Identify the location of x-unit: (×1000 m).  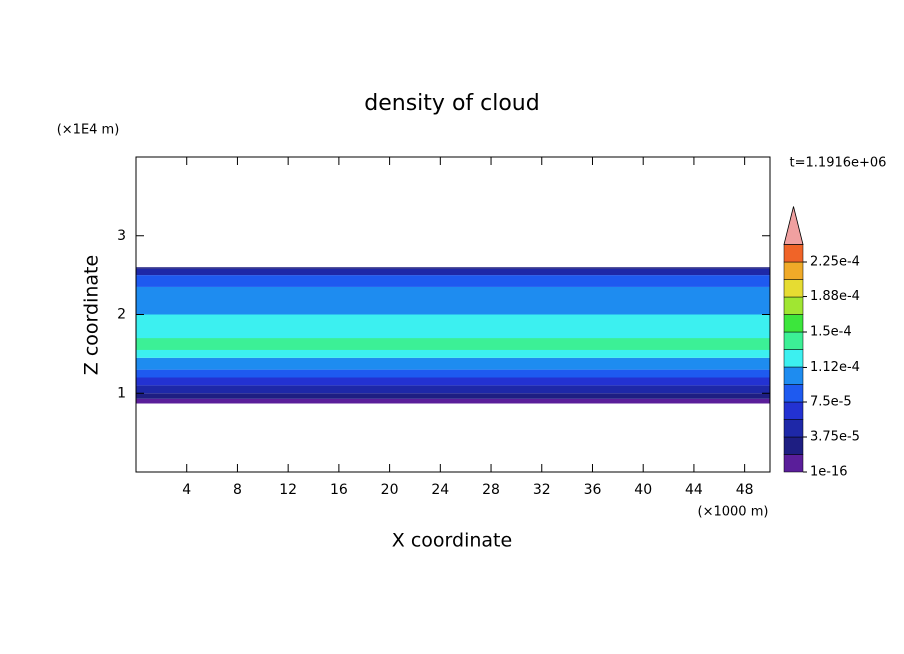
(733, 512).